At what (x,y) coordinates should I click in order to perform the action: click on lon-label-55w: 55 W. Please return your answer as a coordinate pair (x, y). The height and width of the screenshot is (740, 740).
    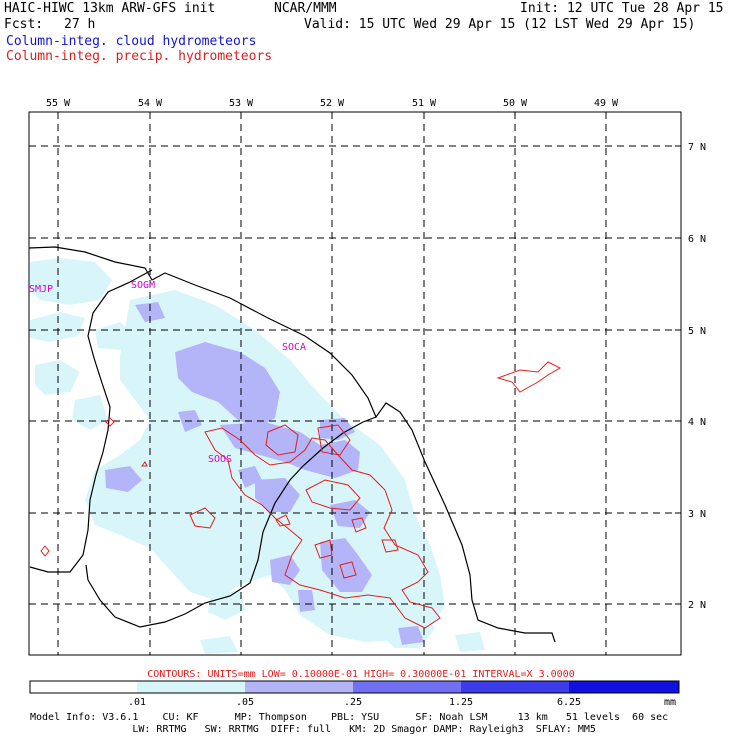
    Looking at the image, I should click on (58, 103).